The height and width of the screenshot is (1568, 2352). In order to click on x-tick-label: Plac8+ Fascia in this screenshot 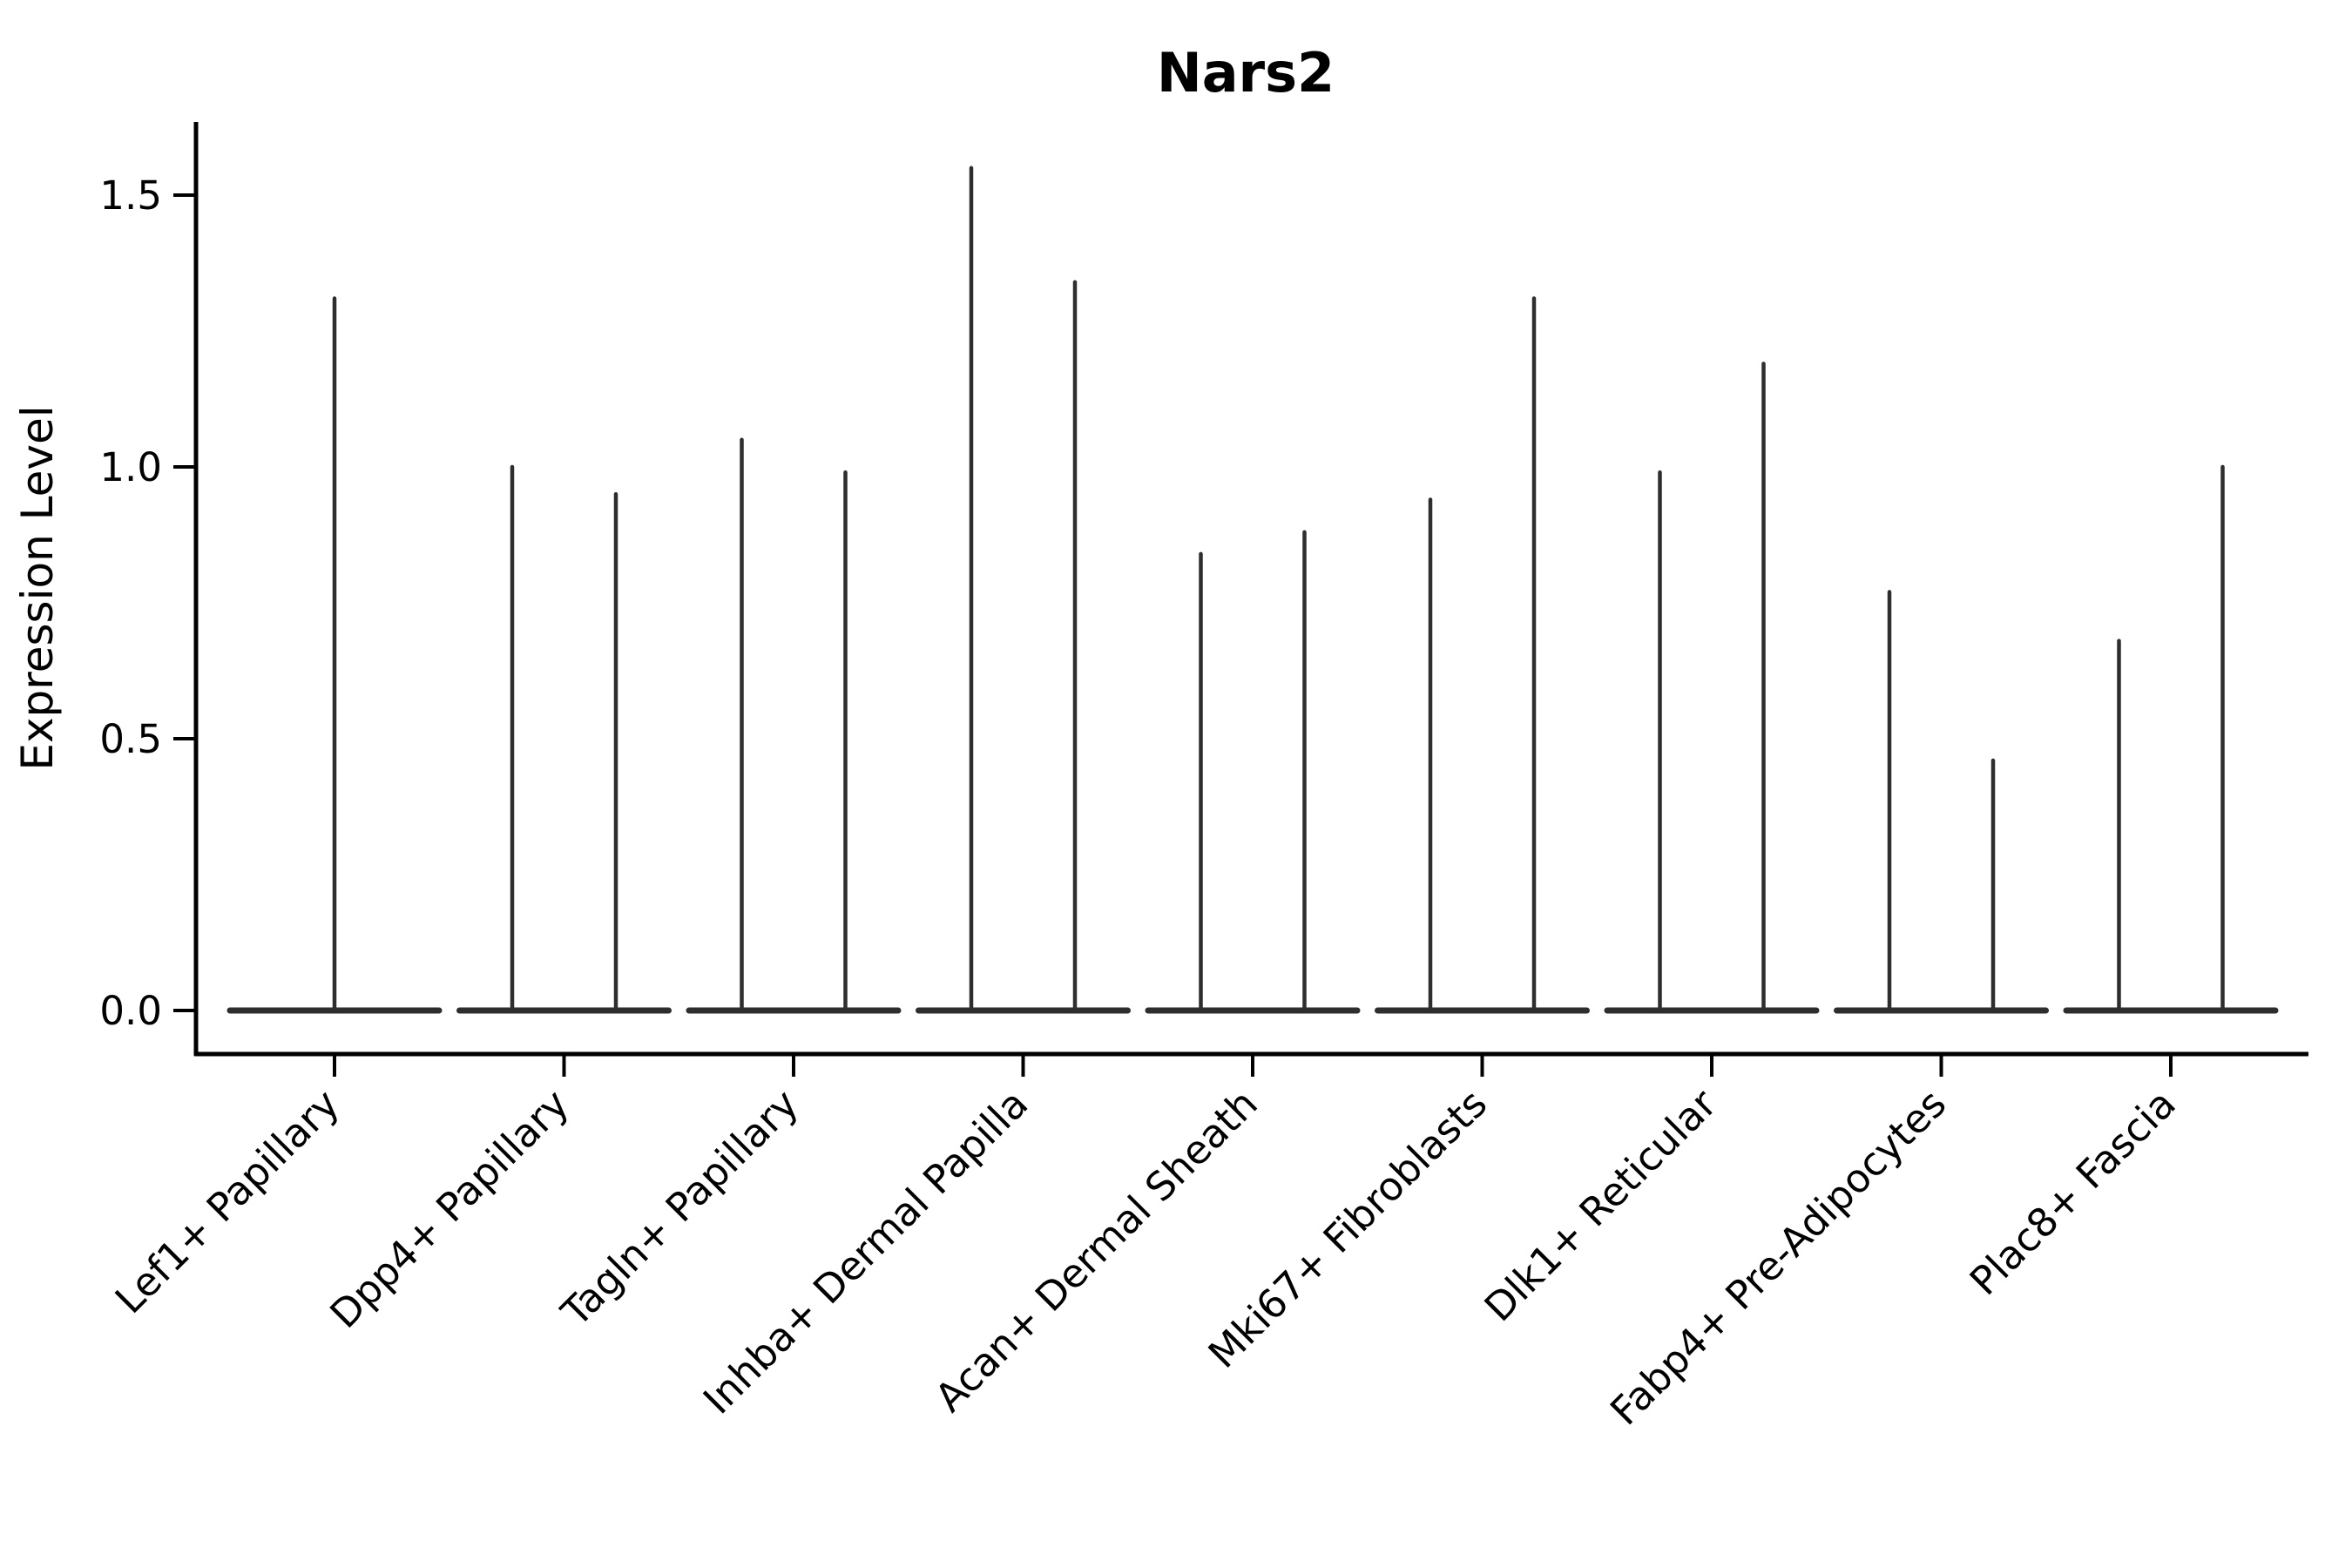, I will do `click(2073, 1192)`.